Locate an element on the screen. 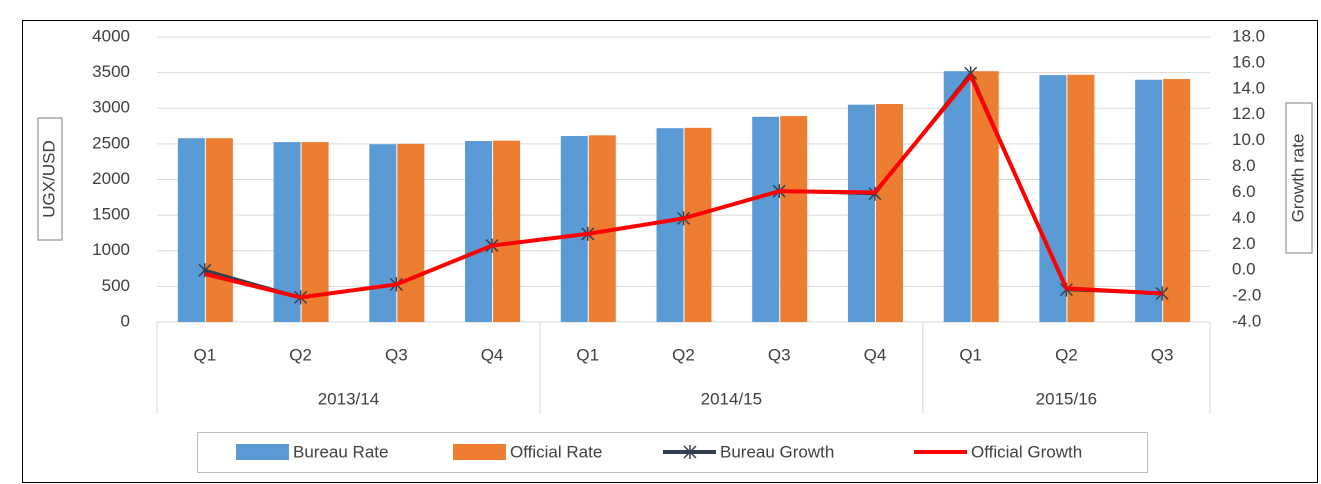 The image size is (1321, 484). y-tick-label: 2500 is located at coordinates (111, 142).